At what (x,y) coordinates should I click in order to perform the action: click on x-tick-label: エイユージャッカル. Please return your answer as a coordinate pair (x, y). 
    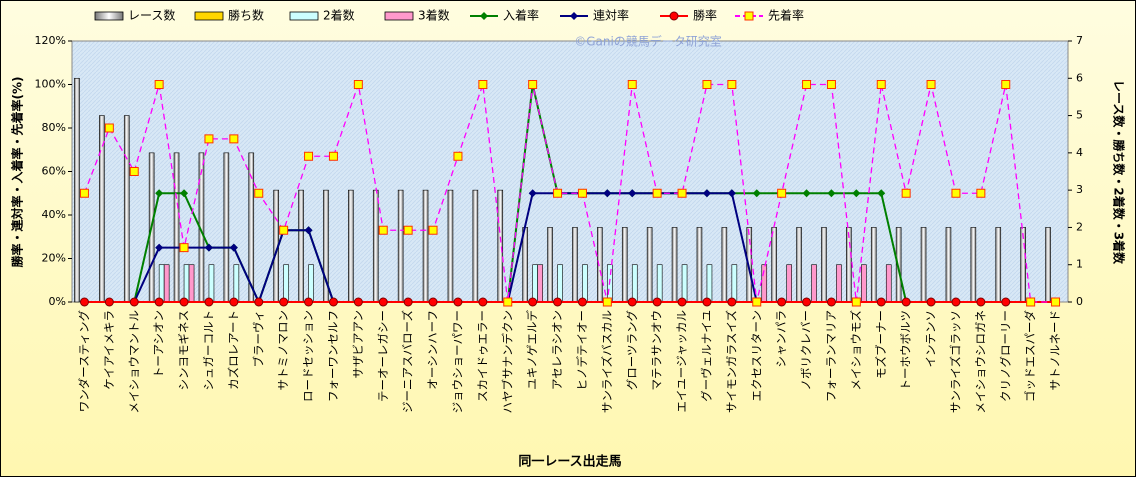
    Looking at the image, I should click on (682, 361).